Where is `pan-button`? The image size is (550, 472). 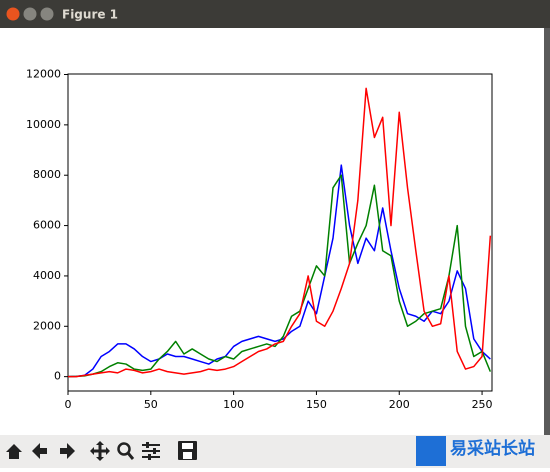 pan-button is located at coordinates (100, 451).